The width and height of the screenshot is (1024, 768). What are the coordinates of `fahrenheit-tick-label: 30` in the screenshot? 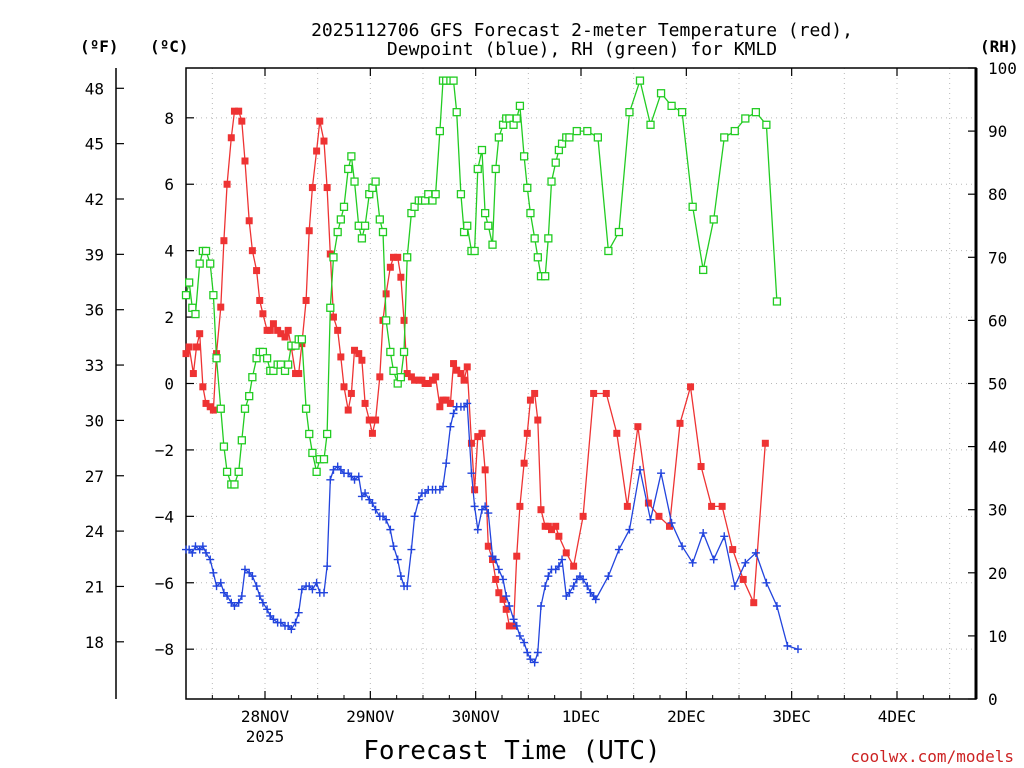 It's located at (94, 420).